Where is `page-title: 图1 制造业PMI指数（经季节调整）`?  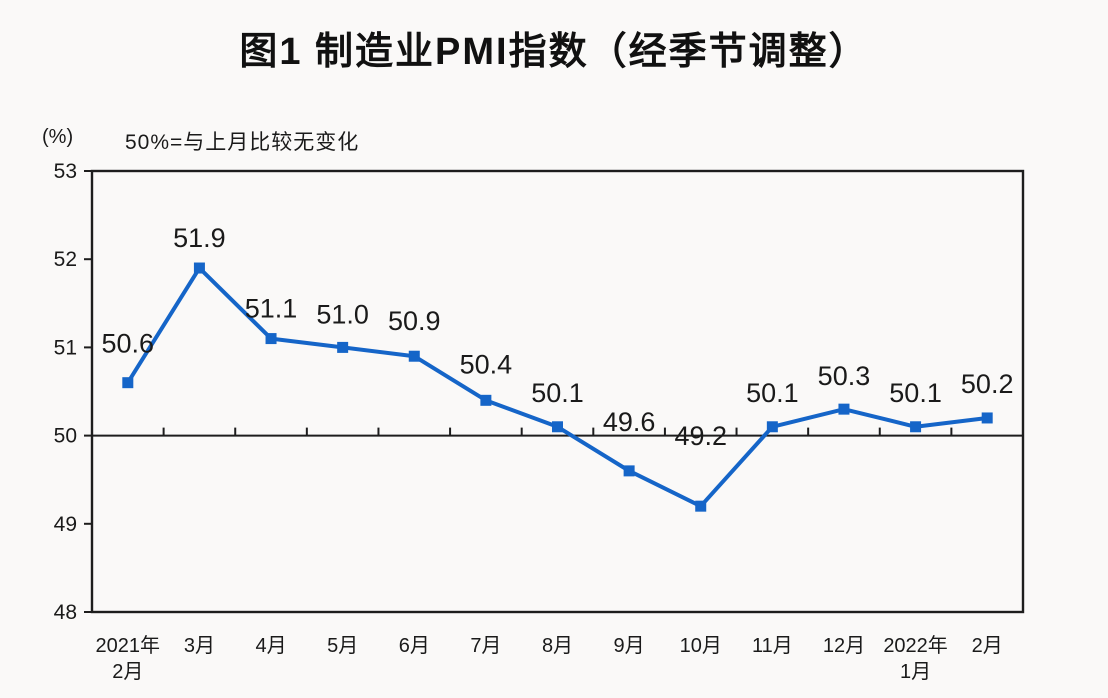 page-title: 图1 制造业PMI指数（经季节调整） is located at coordinates (554, 52).